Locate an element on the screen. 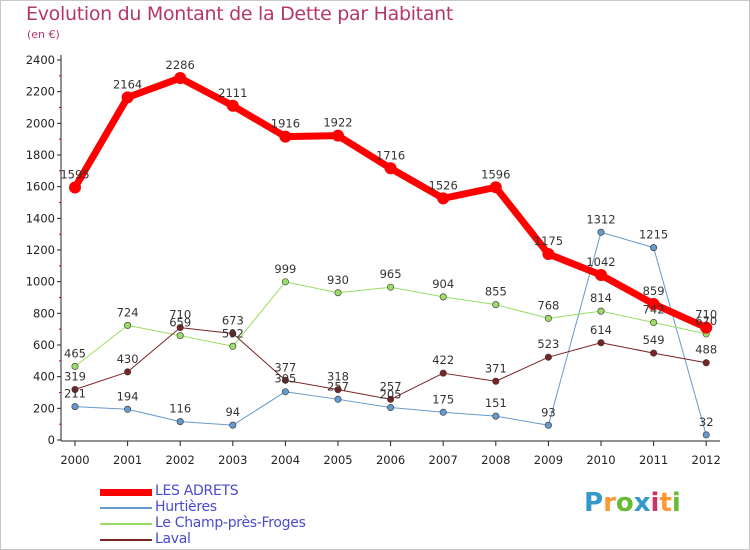  x-tick-label: 2007 is located at coordinates (443, 460).